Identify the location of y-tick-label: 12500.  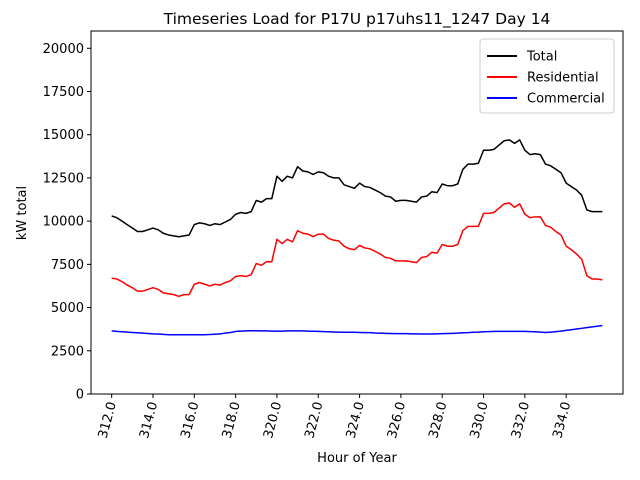
(63, 178).